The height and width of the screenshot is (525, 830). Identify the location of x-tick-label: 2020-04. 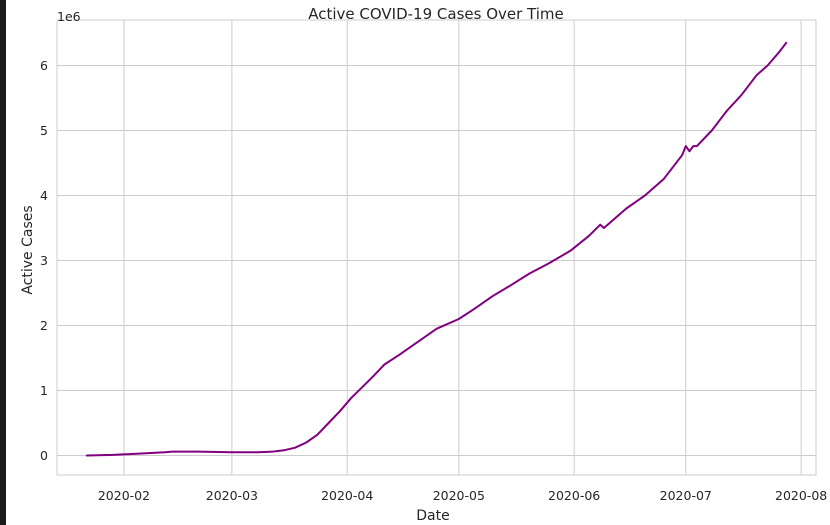
(347, 495).